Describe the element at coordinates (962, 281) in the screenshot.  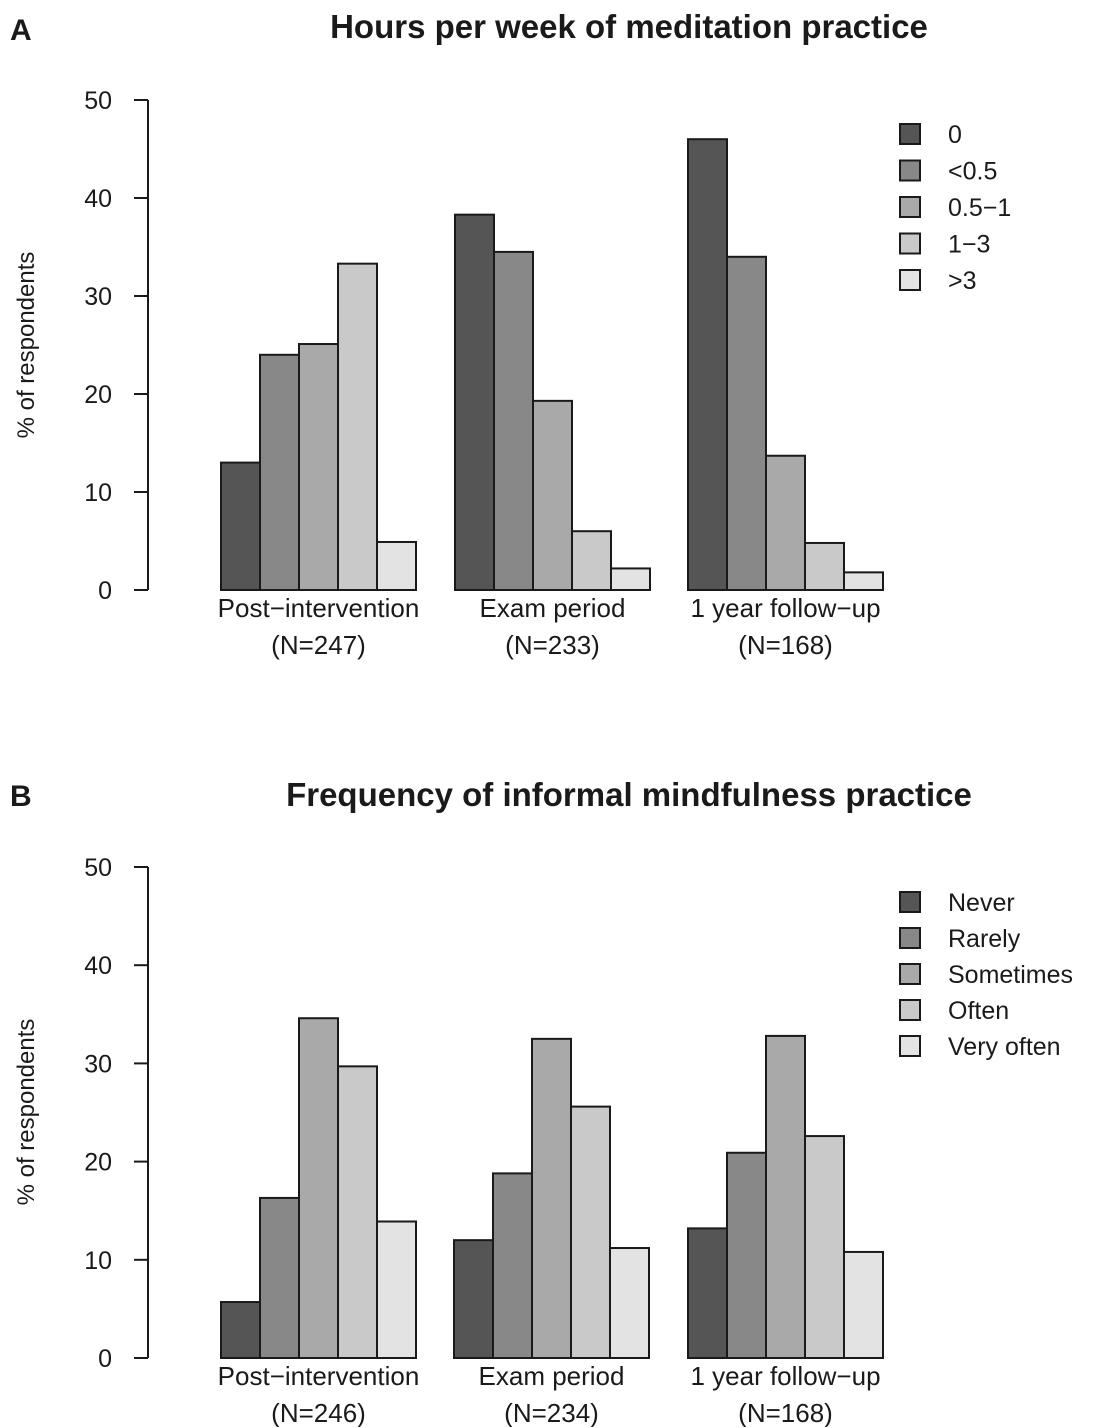
I see `legend-label: >3` at that location.